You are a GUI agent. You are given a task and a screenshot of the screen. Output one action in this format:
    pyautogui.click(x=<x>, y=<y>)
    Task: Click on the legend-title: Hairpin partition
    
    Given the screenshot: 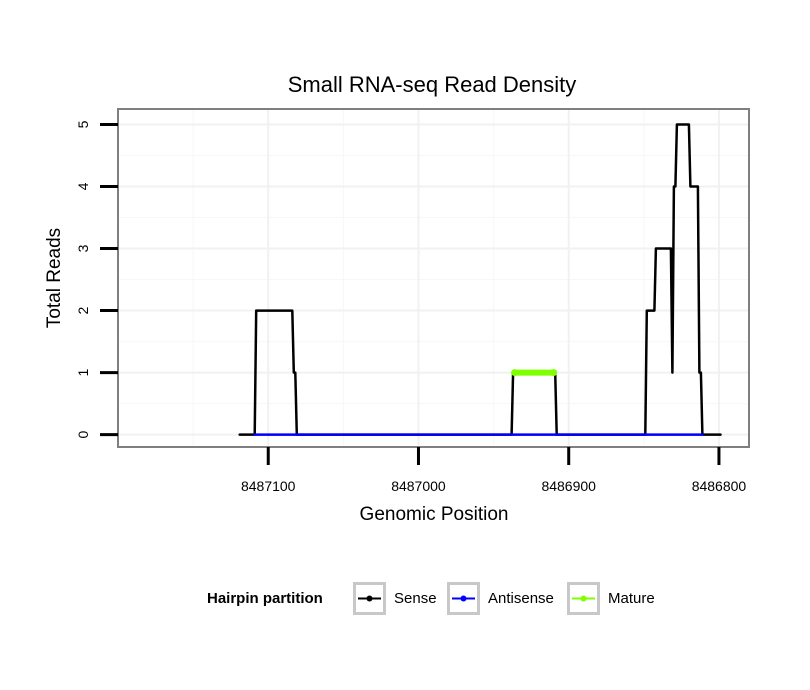 What is the action you would take?
    pyautogui.click(x=265, y=598)
    